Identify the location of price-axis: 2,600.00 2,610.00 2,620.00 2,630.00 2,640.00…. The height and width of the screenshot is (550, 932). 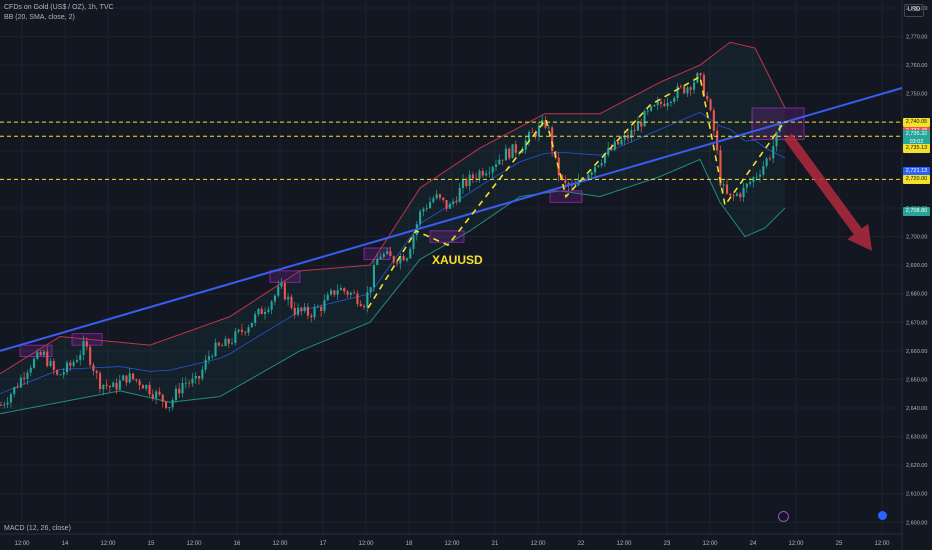
(914, 275).